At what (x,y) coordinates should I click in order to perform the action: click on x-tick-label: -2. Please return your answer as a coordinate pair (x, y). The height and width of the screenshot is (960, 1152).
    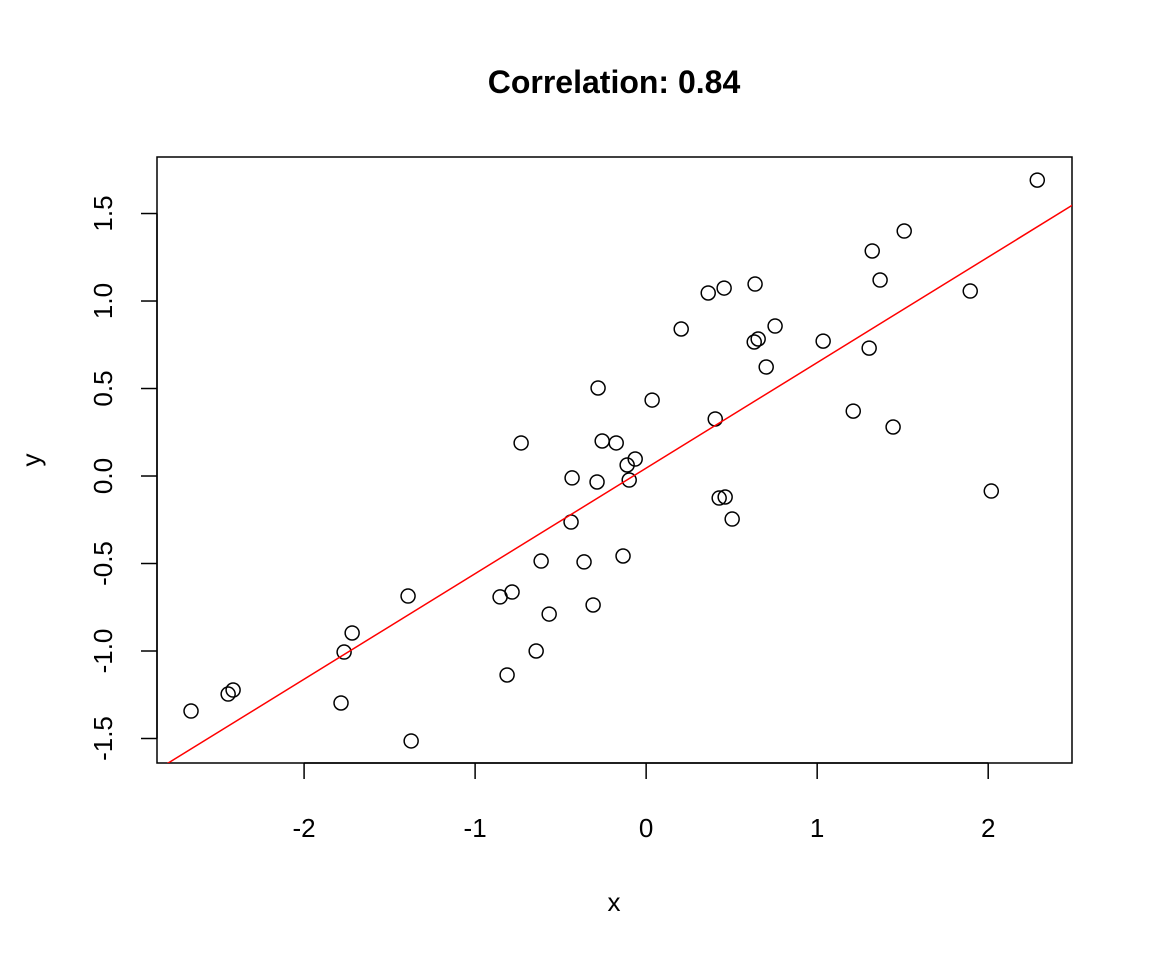
    Looking at the image, I should click on (304, 828).